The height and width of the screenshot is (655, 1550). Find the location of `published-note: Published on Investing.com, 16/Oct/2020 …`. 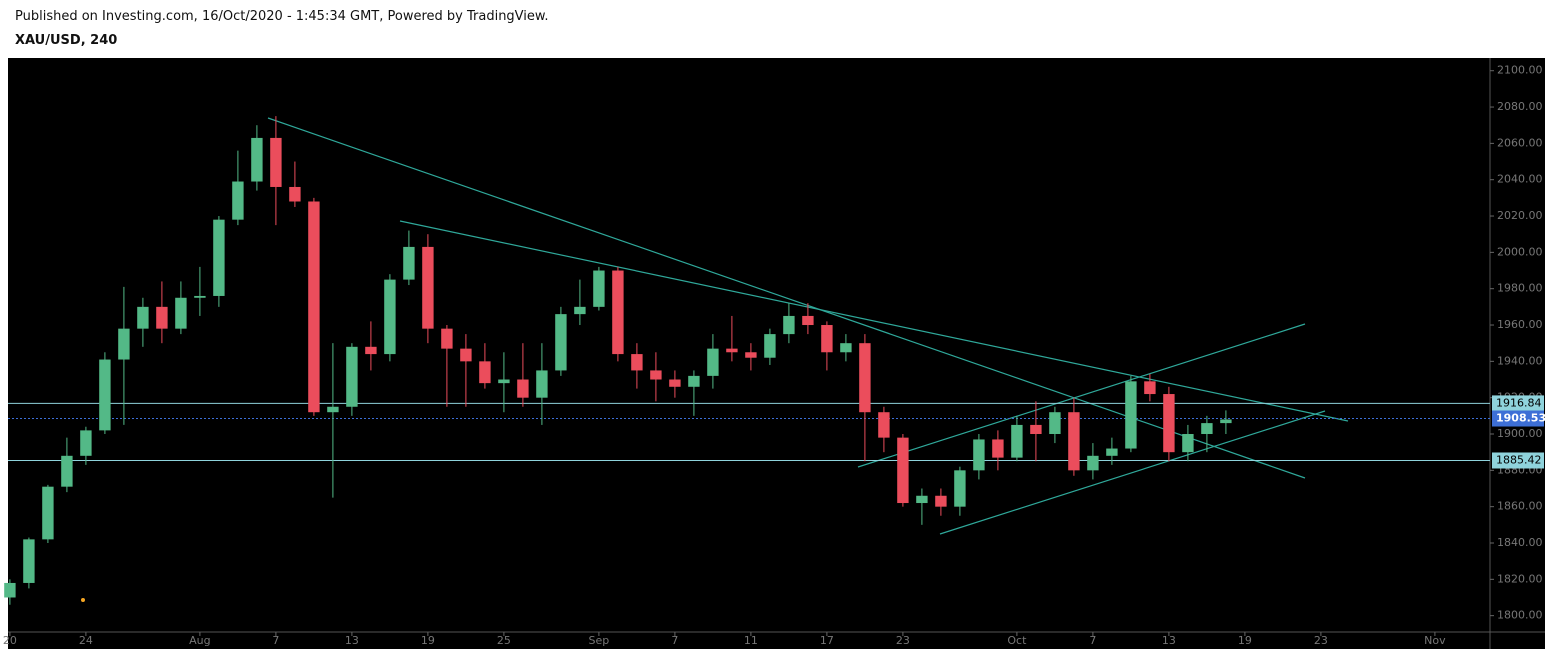

published-note: Published on Investing.com, 16/Oct/2020 … is located at coordinates (282, 16).